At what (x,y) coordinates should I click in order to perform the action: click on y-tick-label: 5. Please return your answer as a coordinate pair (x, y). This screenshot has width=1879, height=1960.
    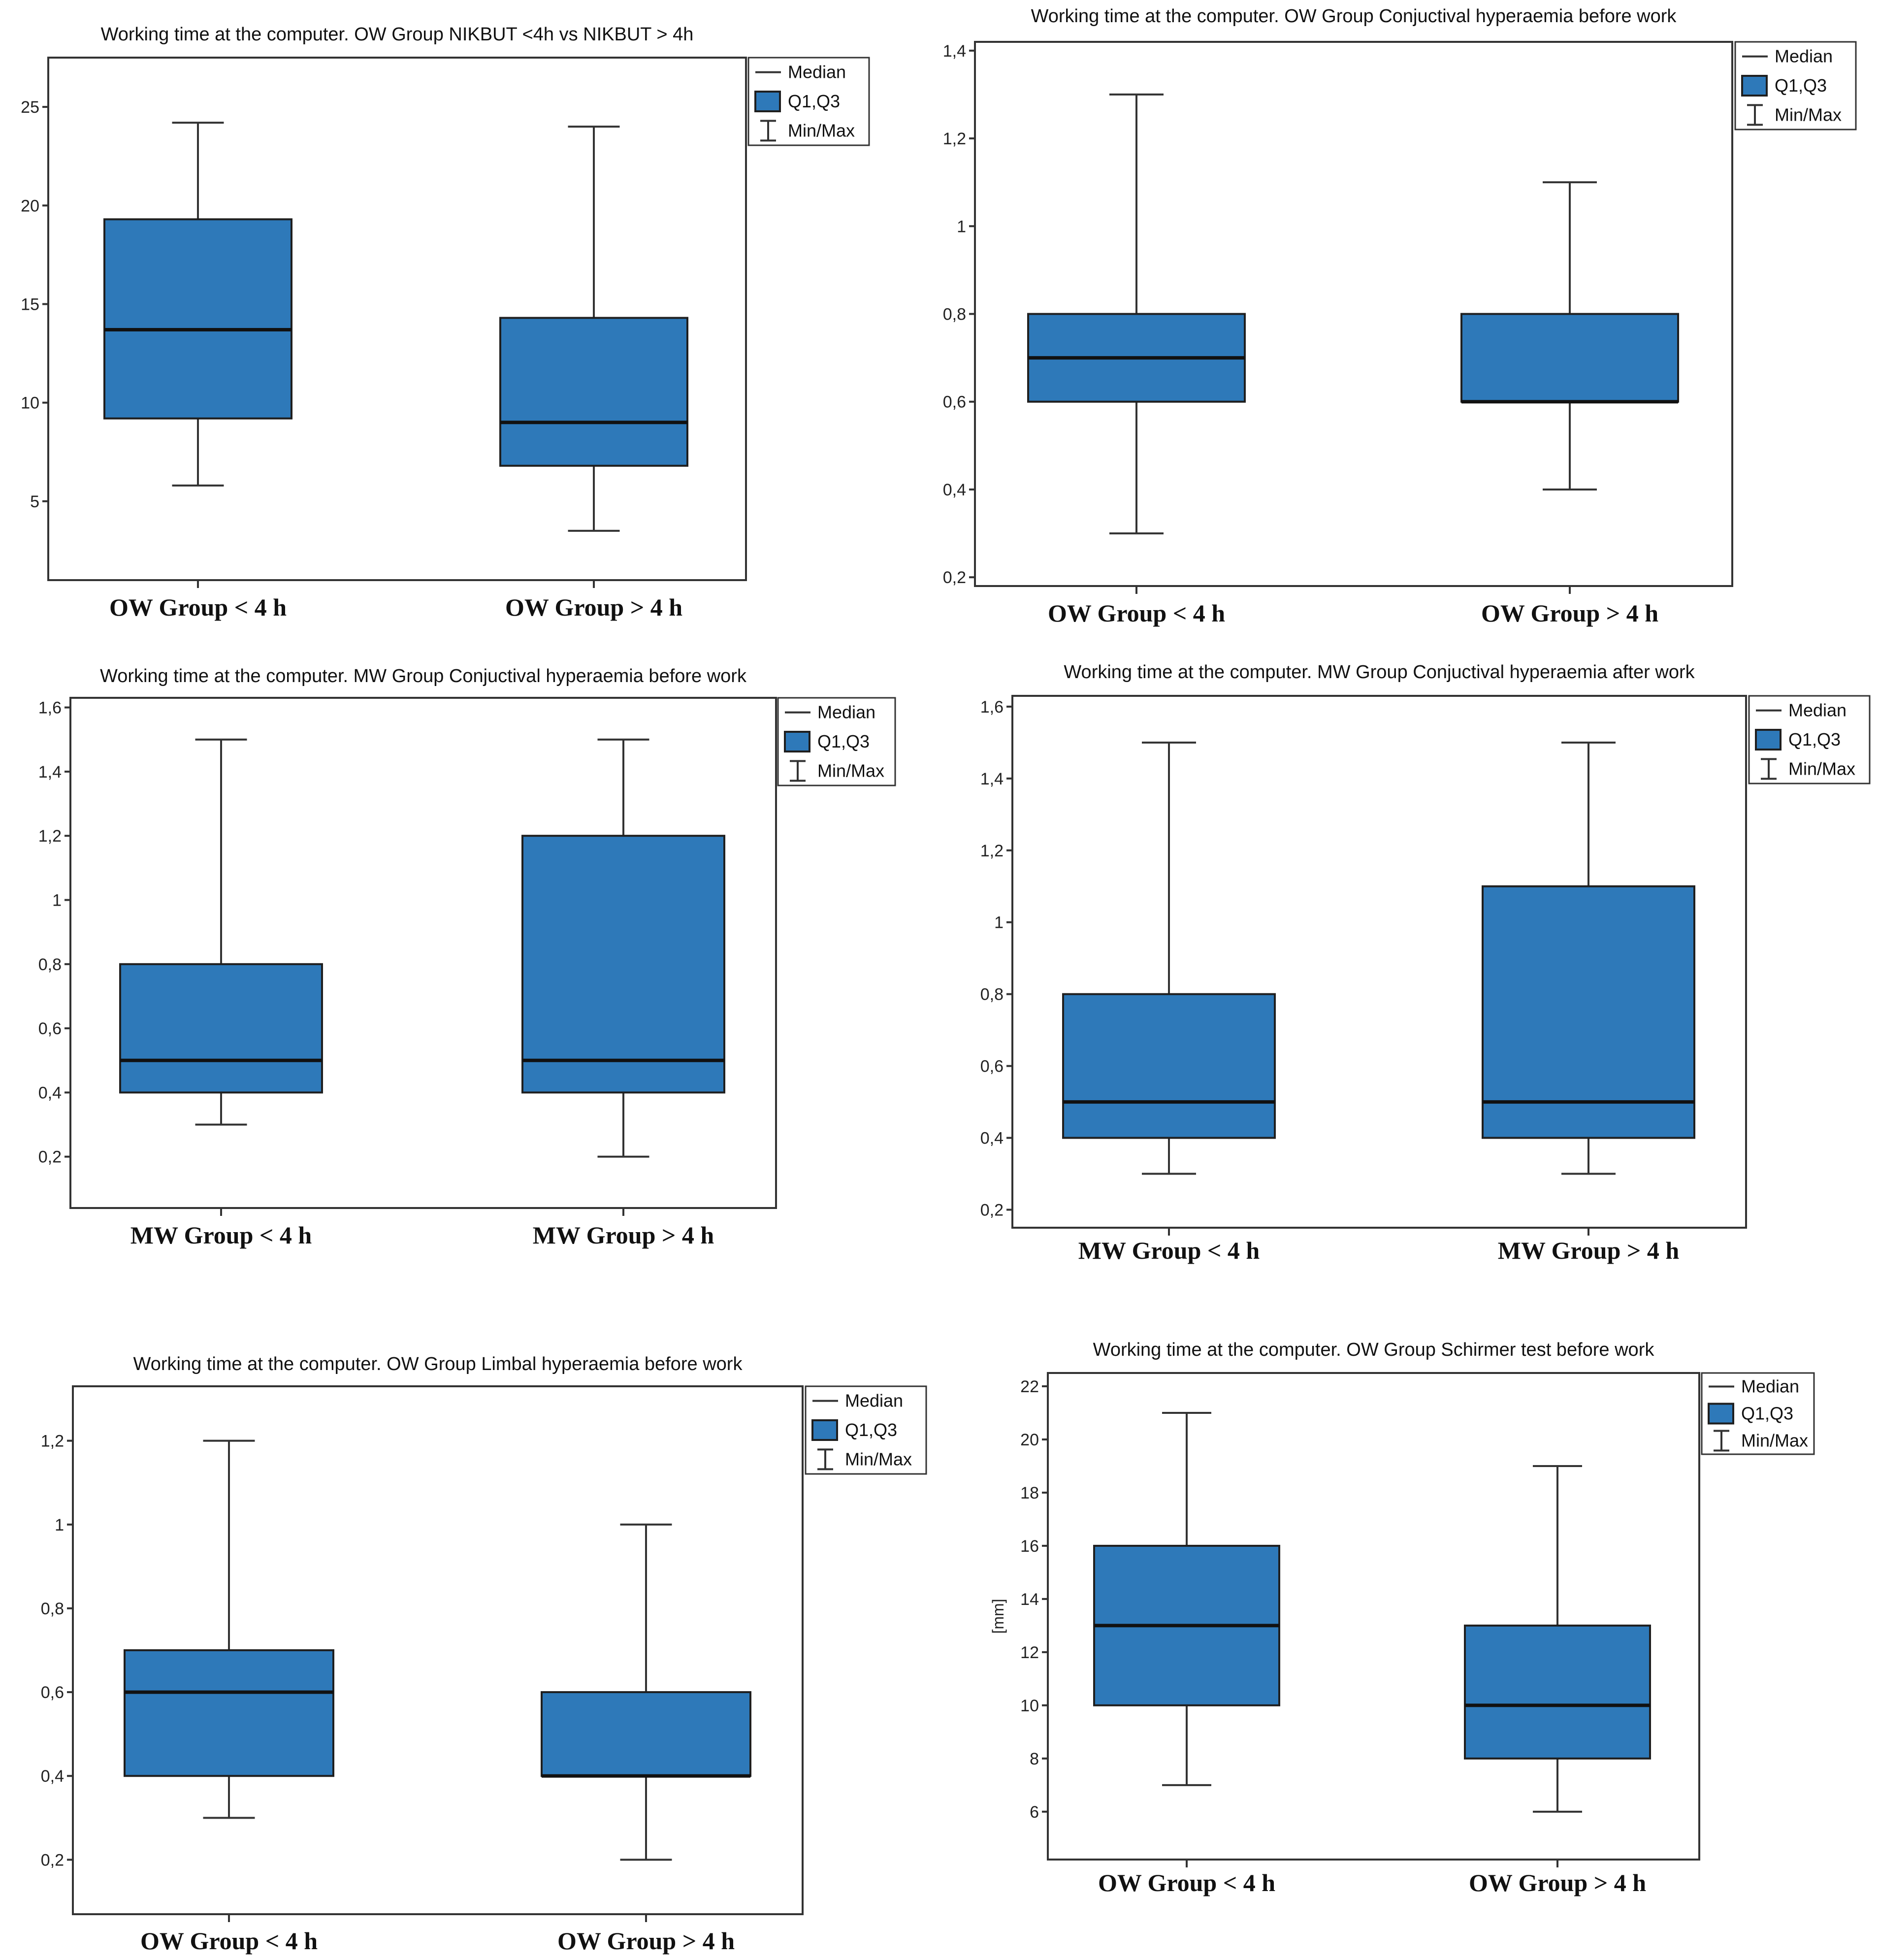
    Looking at the image, I should click on (34, 502).